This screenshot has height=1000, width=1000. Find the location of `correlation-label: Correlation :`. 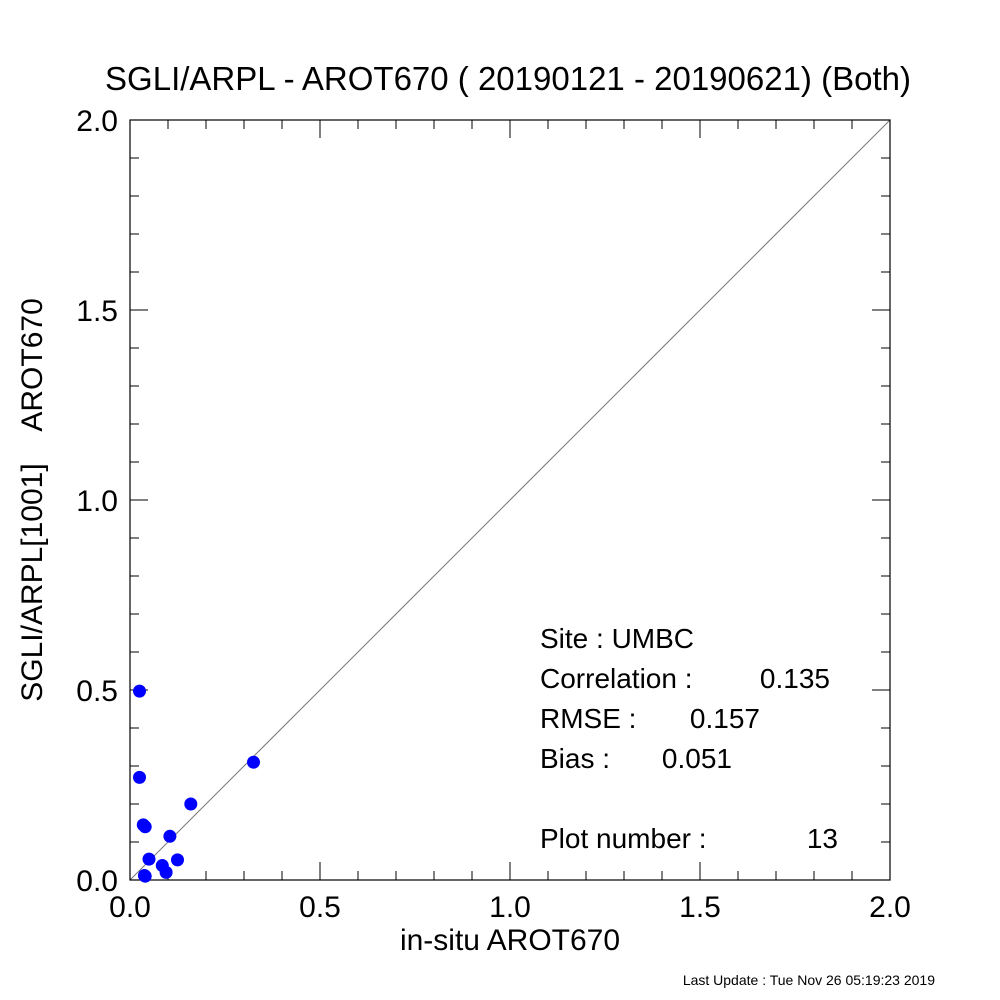

correlation-label: Correlation : is located at coordinates (616, 678).